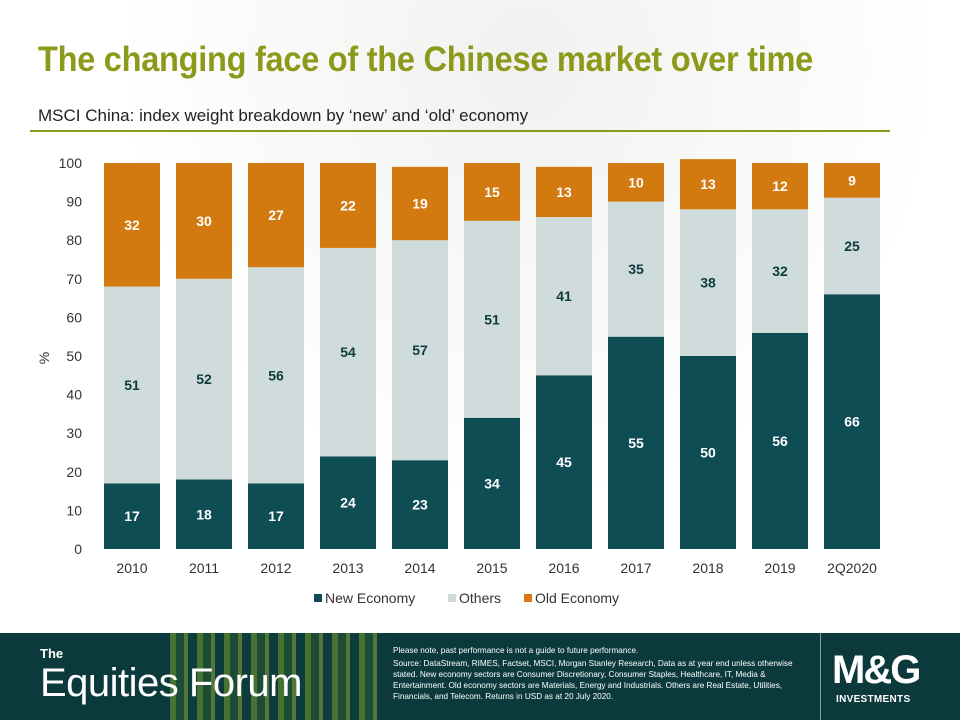 Image resolution: width=960 pixels, height=720 pixels. What do you see at coordinates (171, 683) in the screenshot?
I see `brand-equities-forum: Equities Forum` at bounding box center [171, 683].